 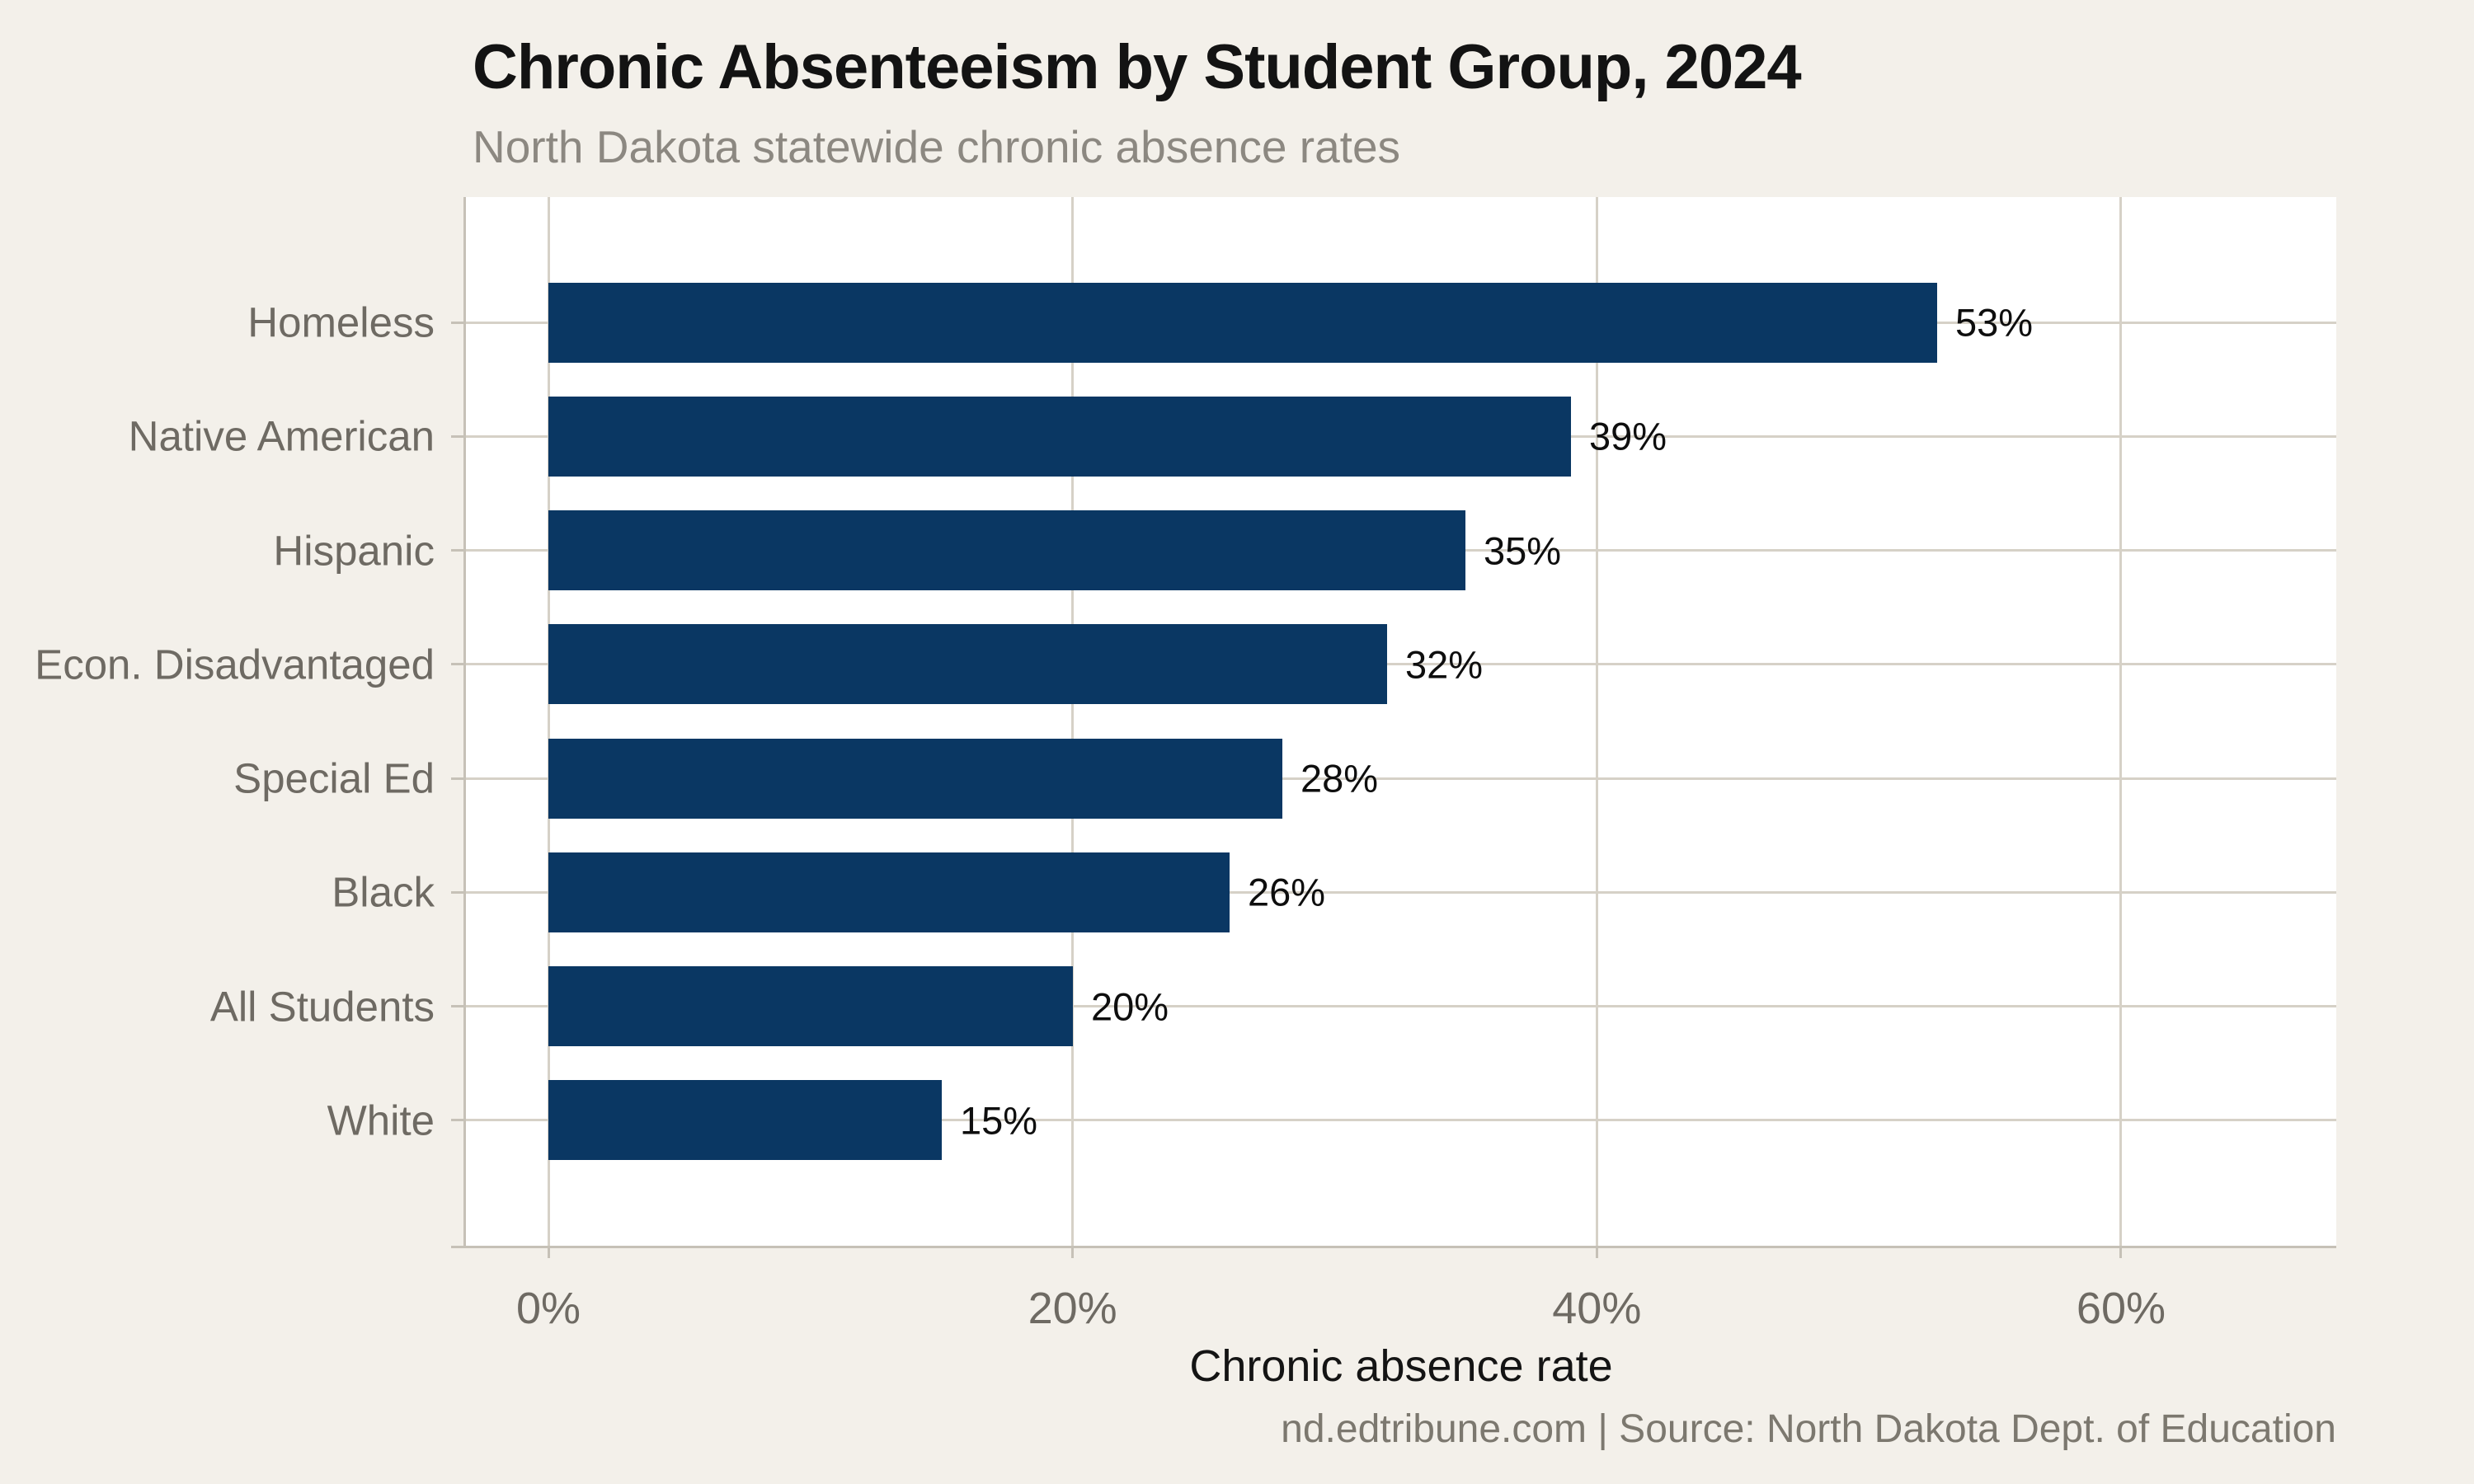 I want to click on x-tick-label: 40%, so click(x=1597, y=1308).